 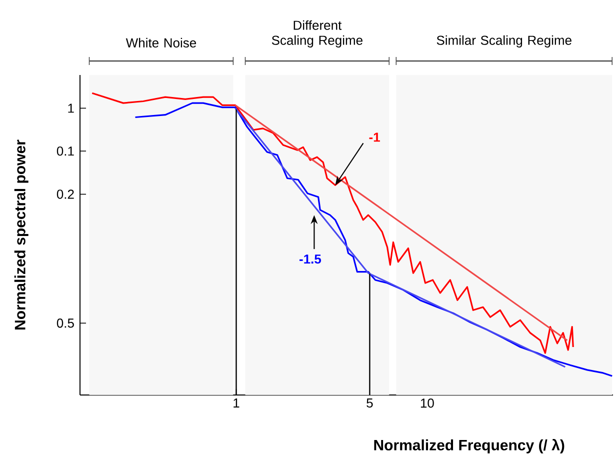 I want to click on x-axis-title: Normalized Frequency (/ λ), so click(x=469, y=446).